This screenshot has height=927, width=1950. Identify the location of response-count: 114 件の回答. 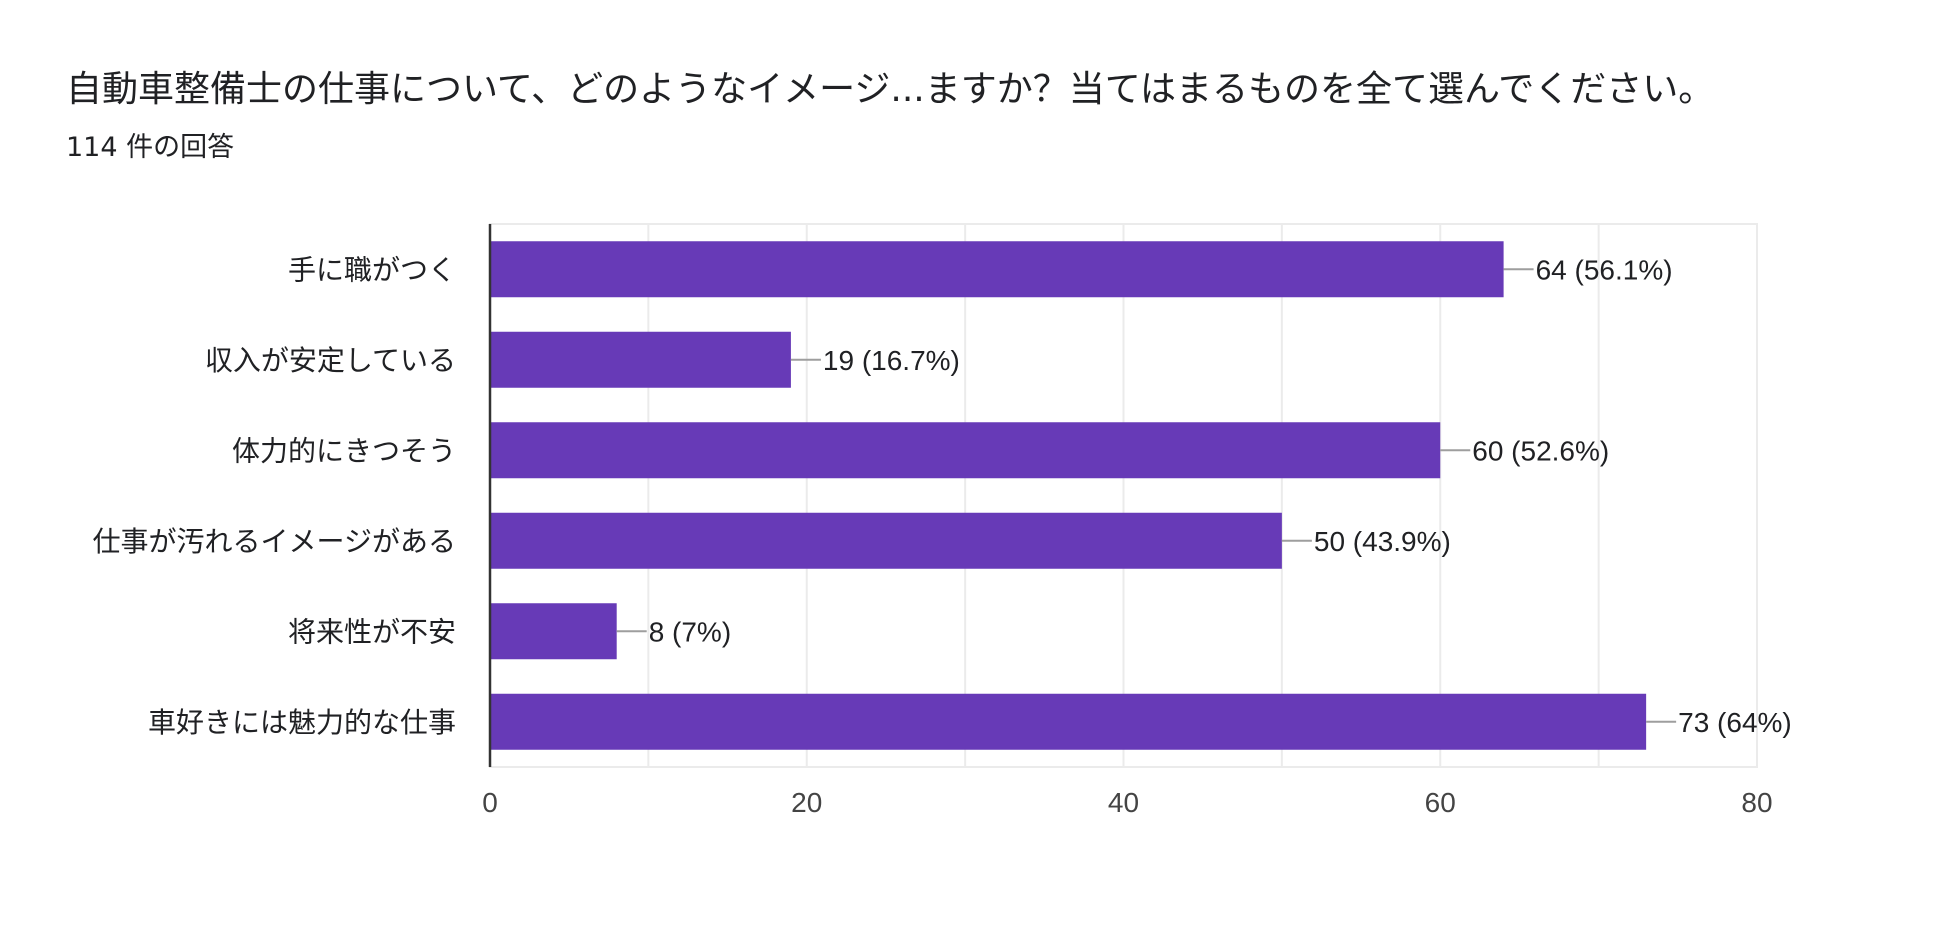
(150, 147).